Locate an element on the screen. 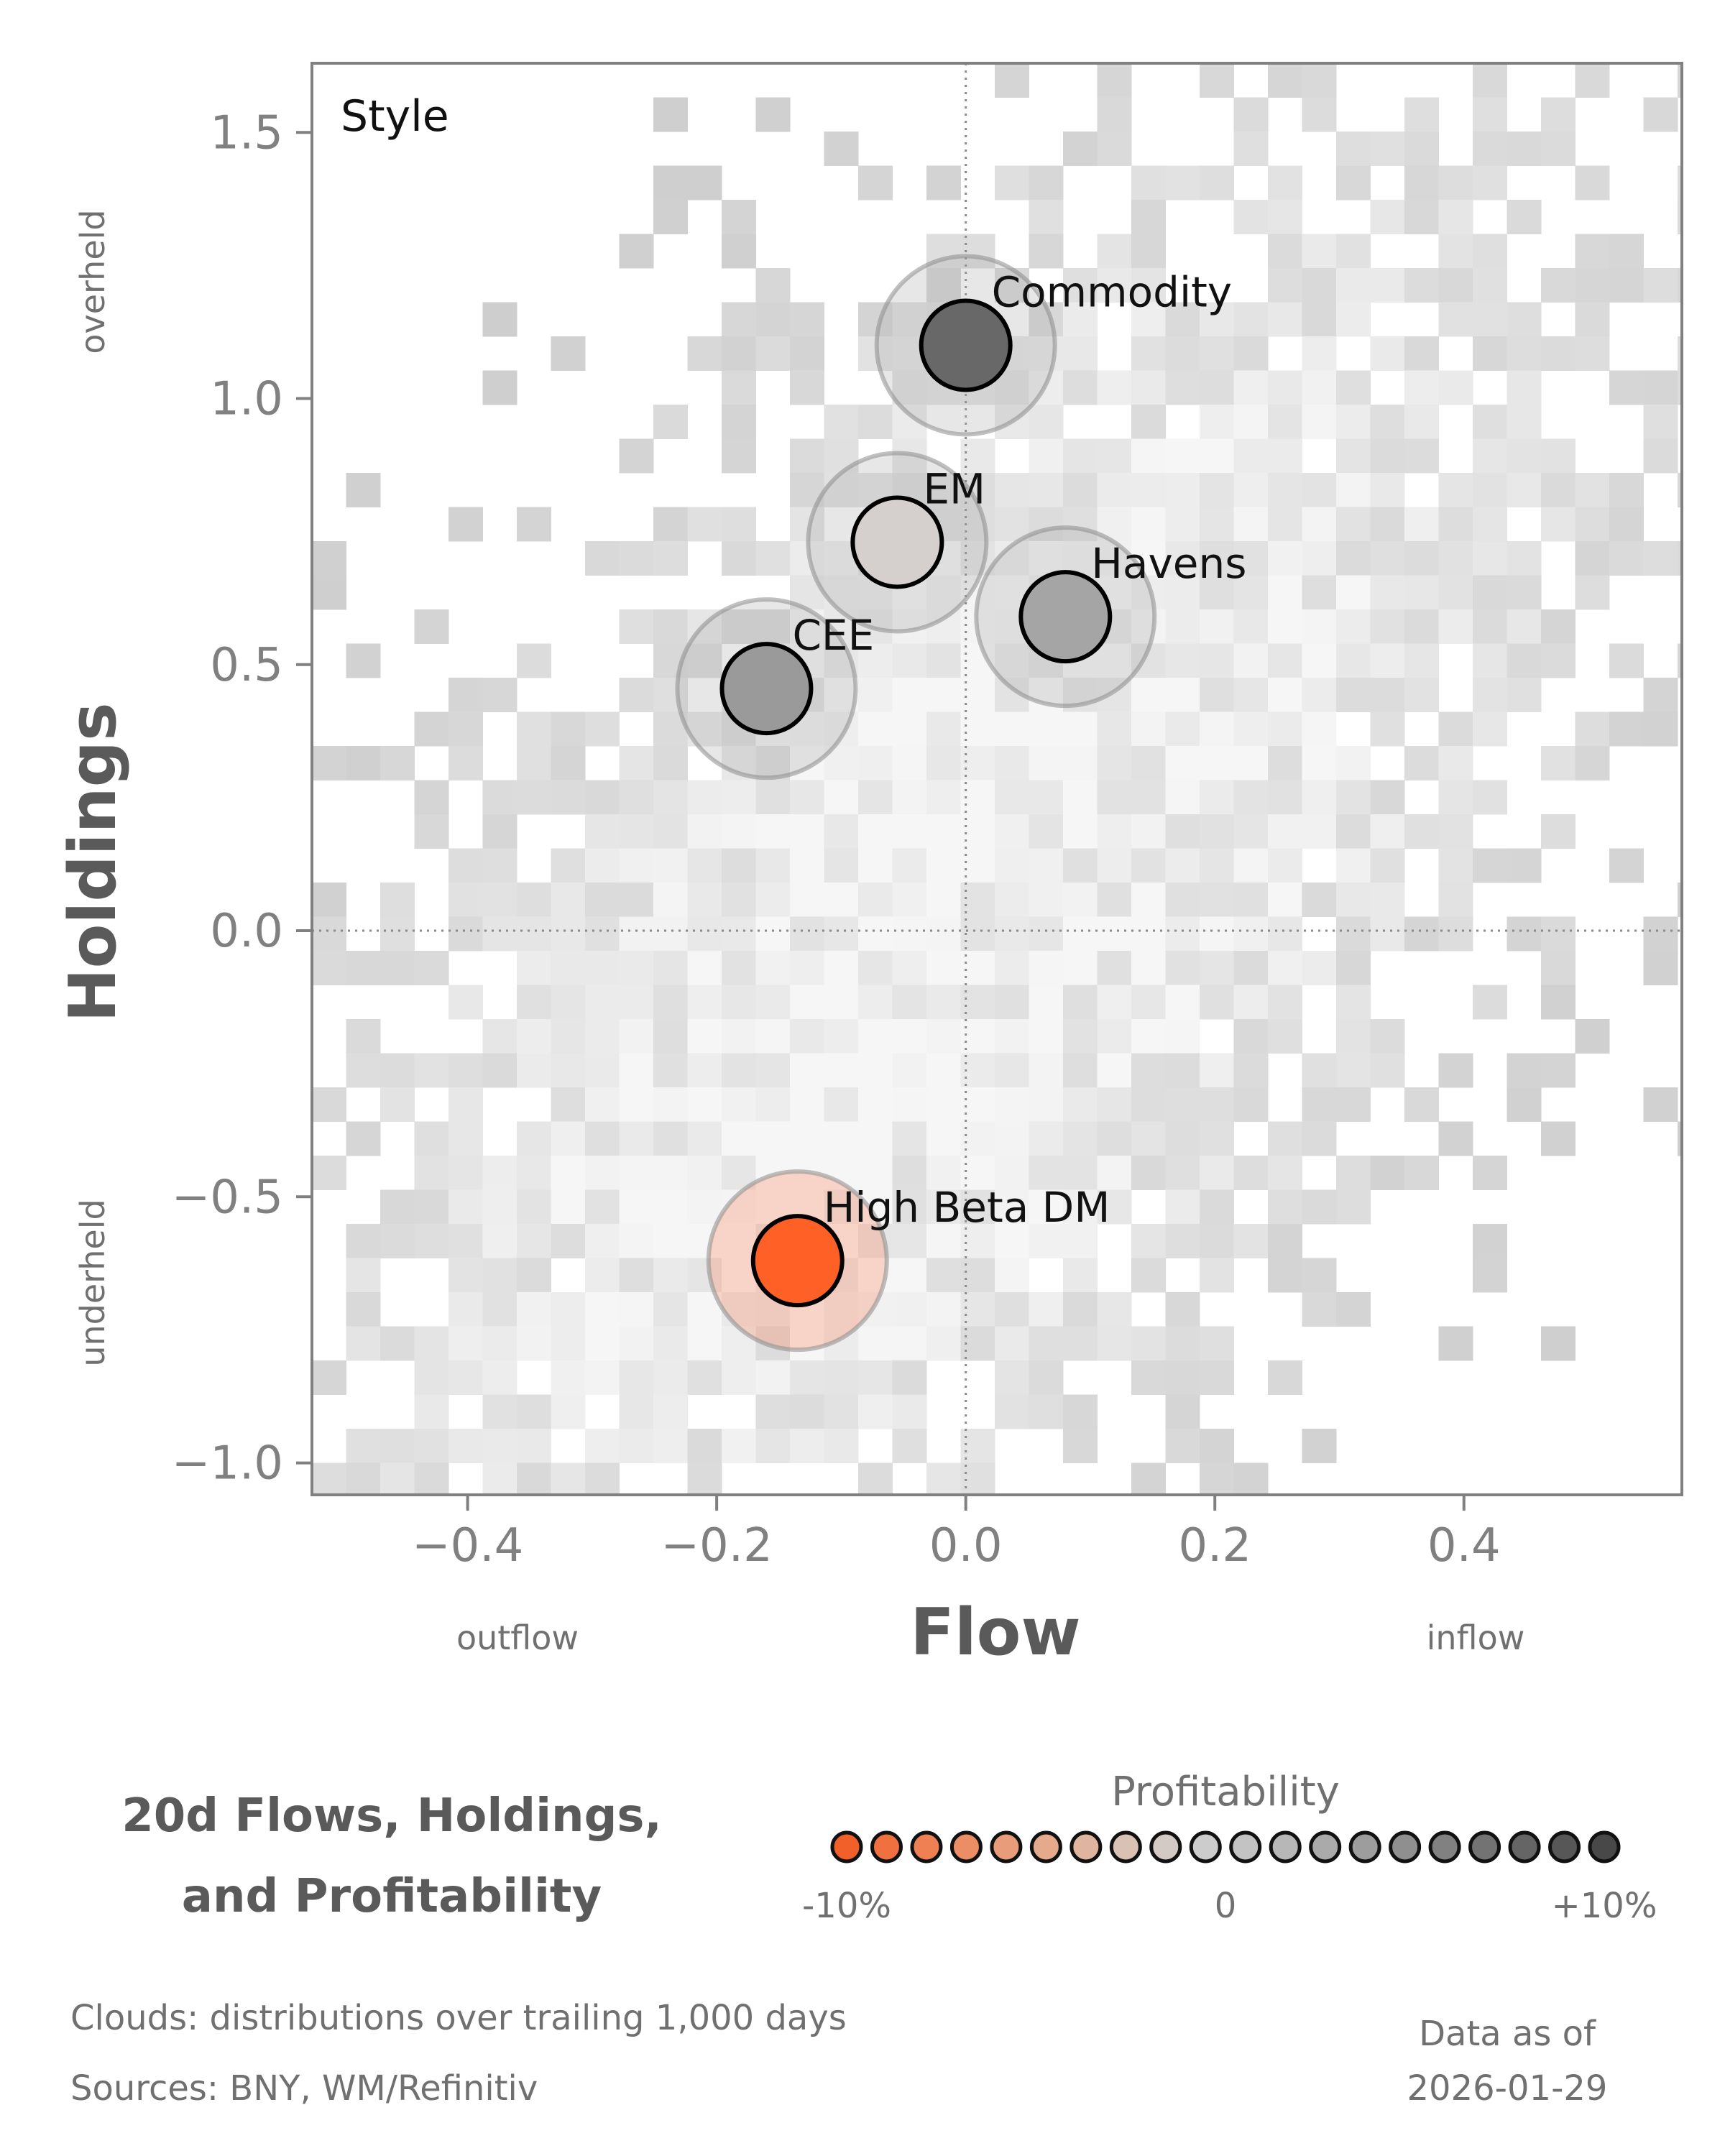 Image resolution: width=1725 pixels, height=2156 pixels. data-as-of-label: Data as of is located at coordinates (1507, 2034).